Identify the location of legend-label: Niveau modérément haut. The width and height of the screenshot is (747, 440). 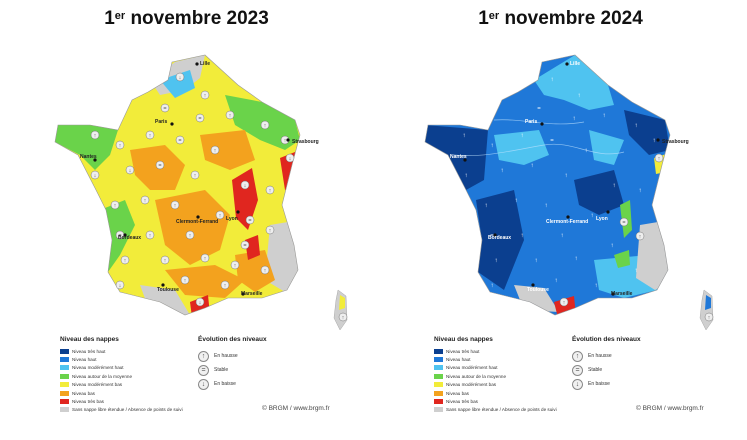
(98, 368).